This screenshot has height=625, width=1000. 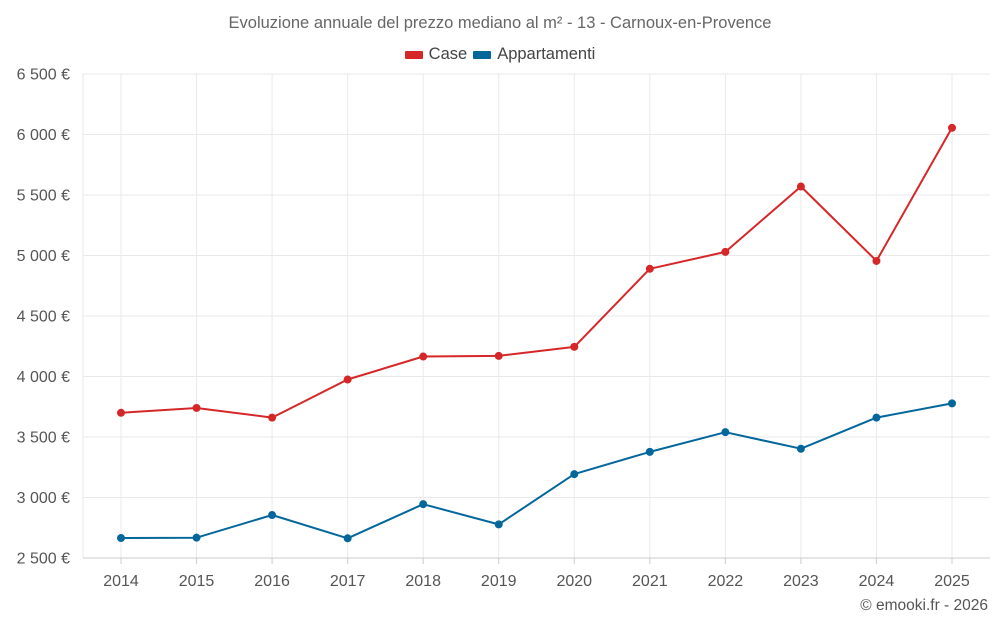 I want to click on legend-item-case: Case, so click(x=436, y=54).